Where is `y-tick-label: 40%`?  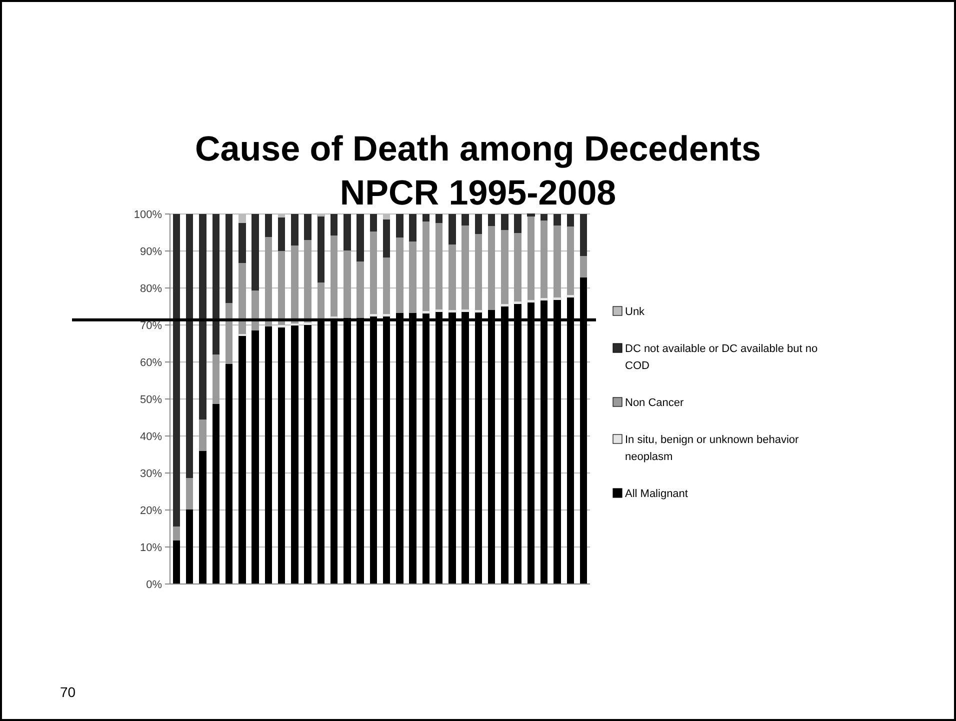 y-tick-label: 40% is located at coordinates (151, 436).